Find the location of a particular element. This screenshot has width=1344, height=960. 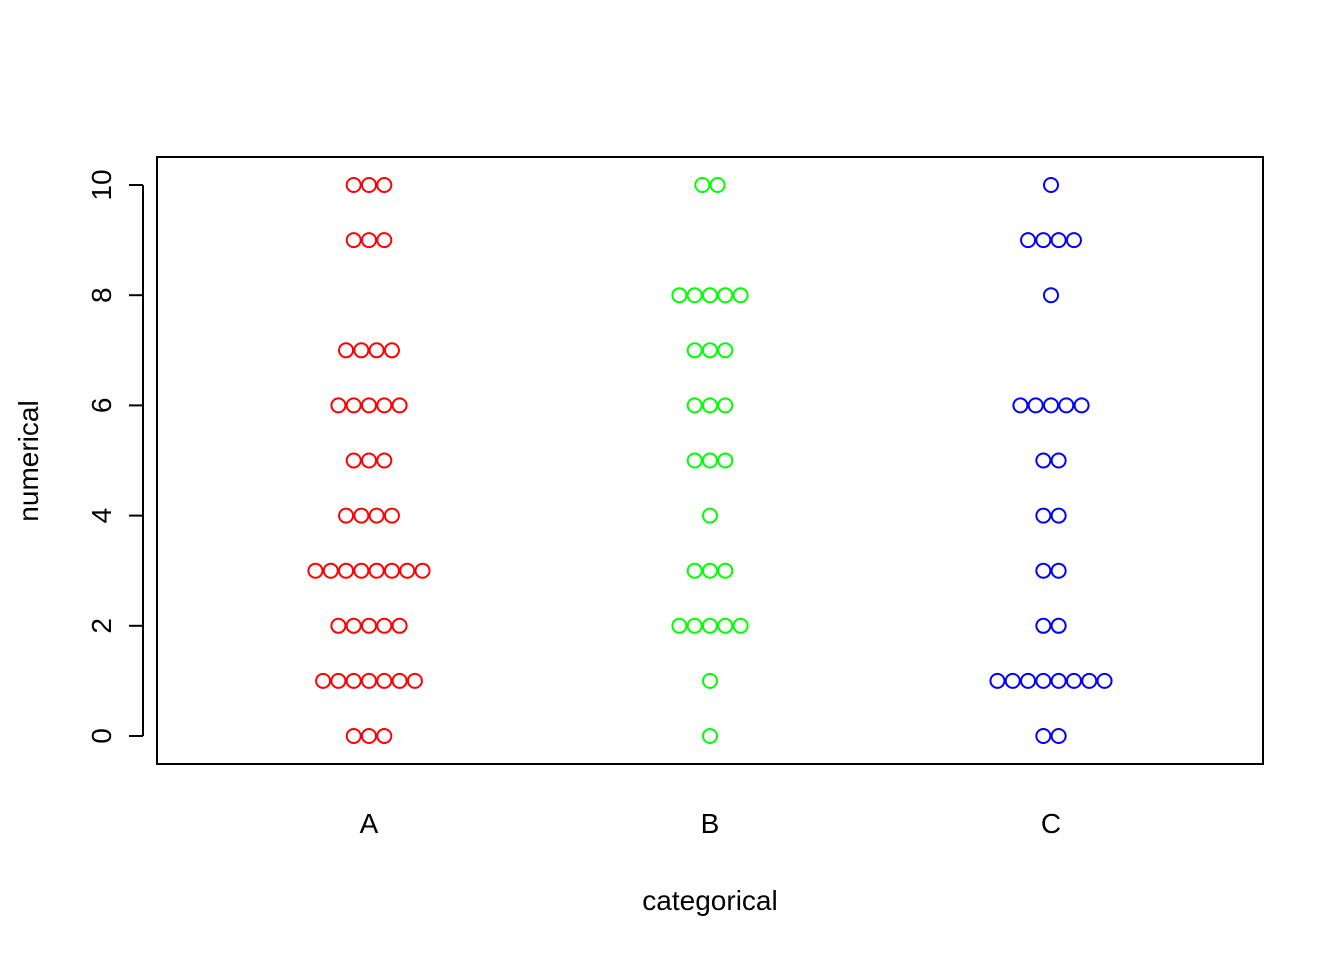

x-tick-label: C is located at coordinates (1051, 823).